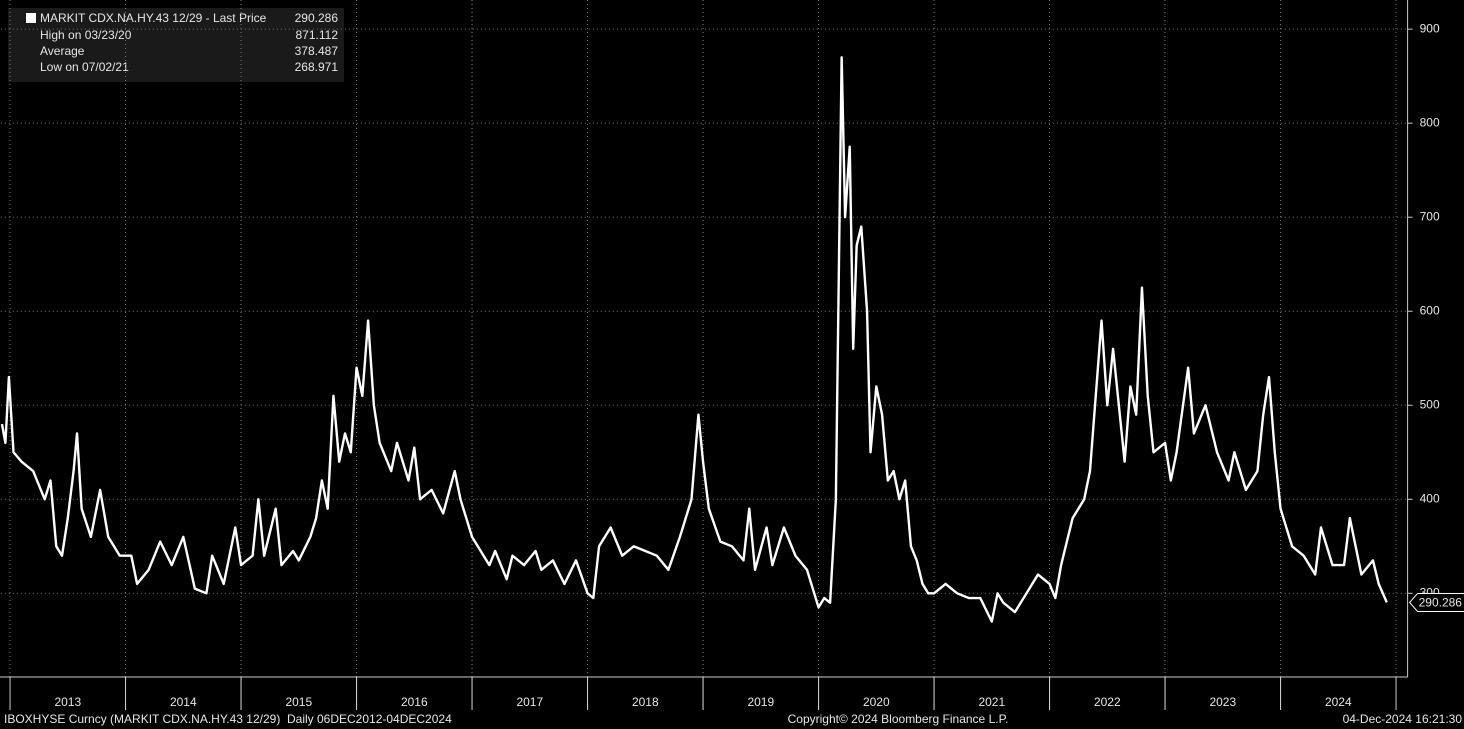  Describe the element at coordinates (84, 67) in the screenshot. I see `legend-stat: Low on 07/02/21` at that location.